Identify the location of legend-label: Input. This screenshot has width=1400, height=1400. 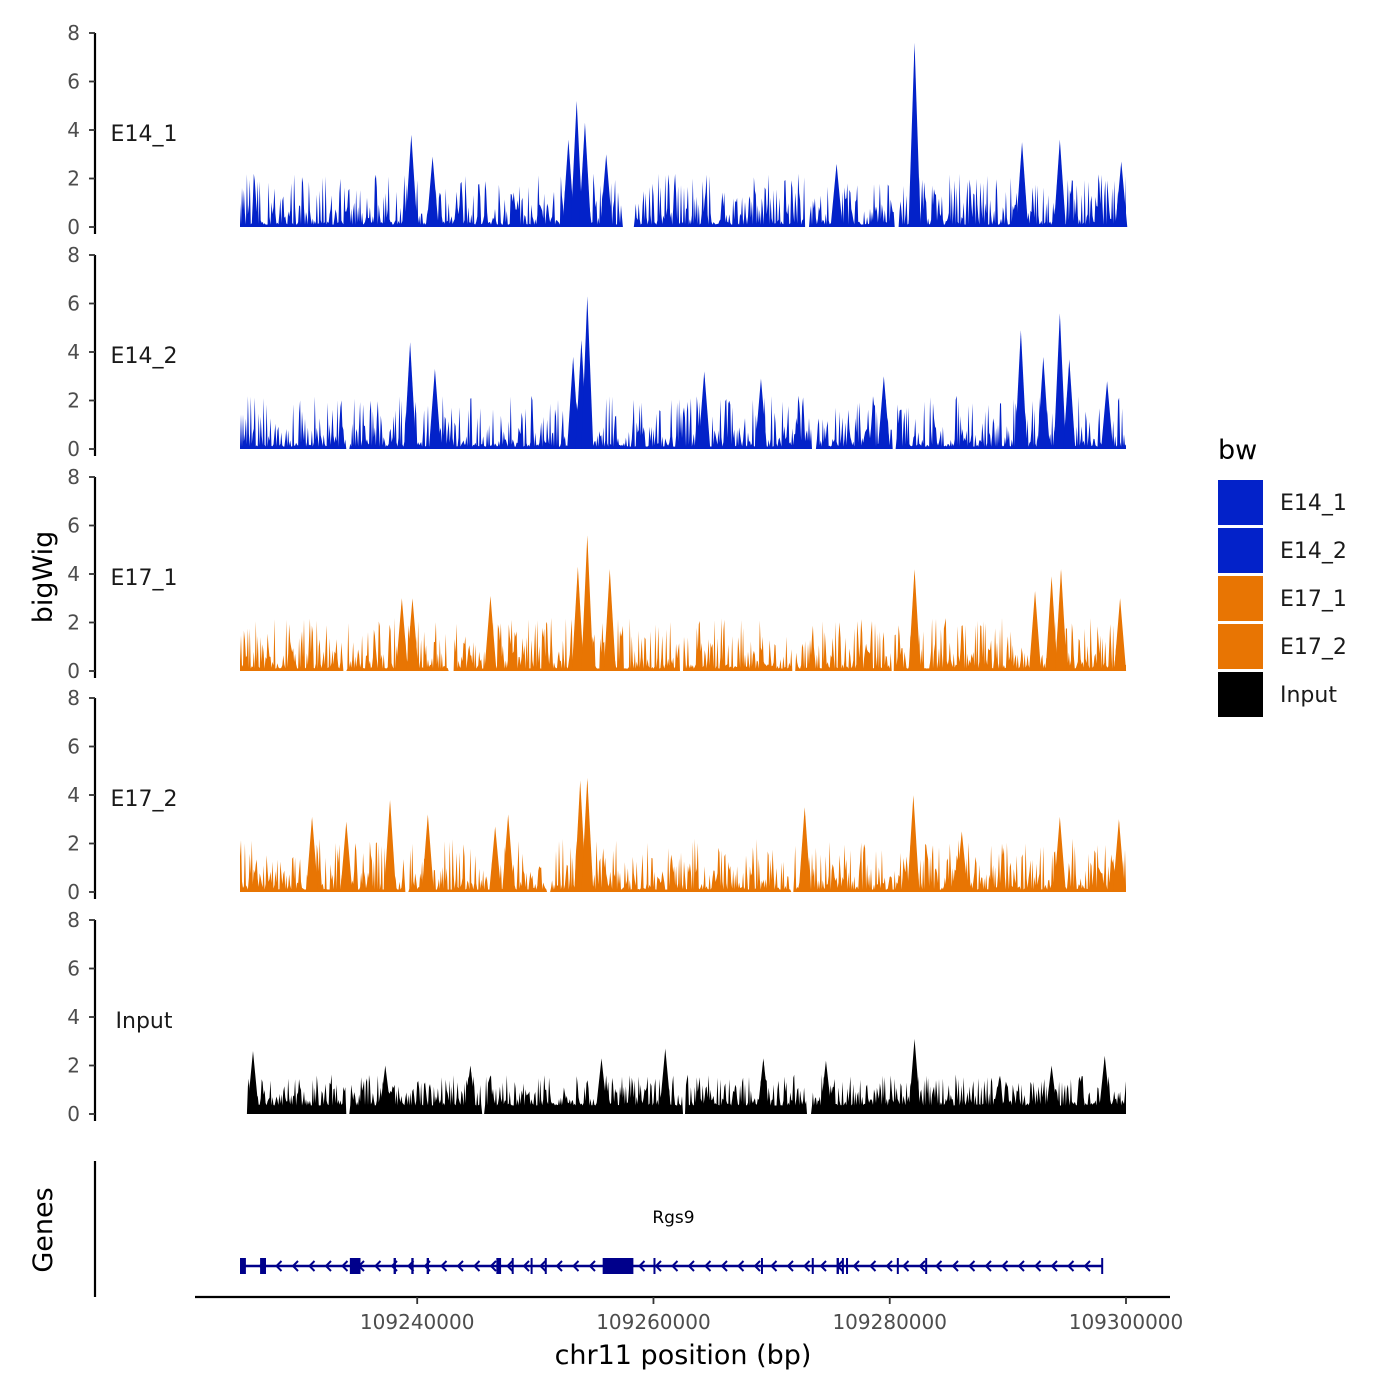
(1308, 695).